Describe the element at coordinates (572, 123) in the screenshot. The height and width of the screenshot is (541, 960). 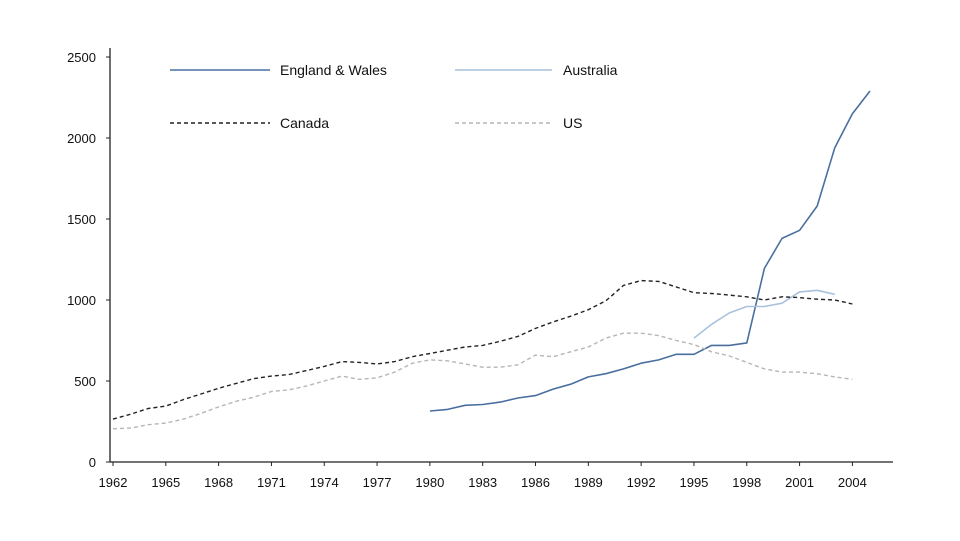
I see `legend-label-us: US` at that location.